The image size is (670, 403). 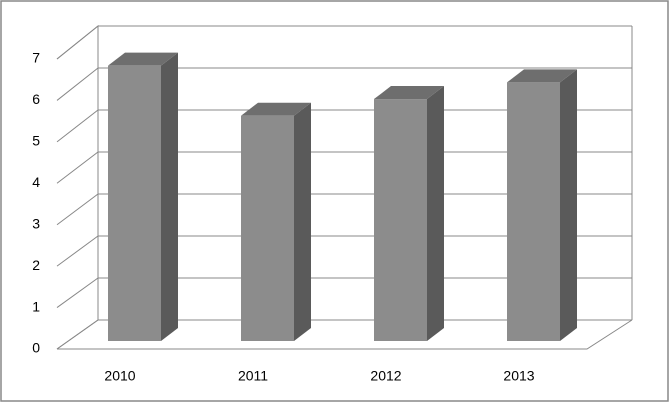 What do you see at coordinates (36, 348) in the screenshot?
I see `y-tick-label: 0` at bounding box center [36, 348].